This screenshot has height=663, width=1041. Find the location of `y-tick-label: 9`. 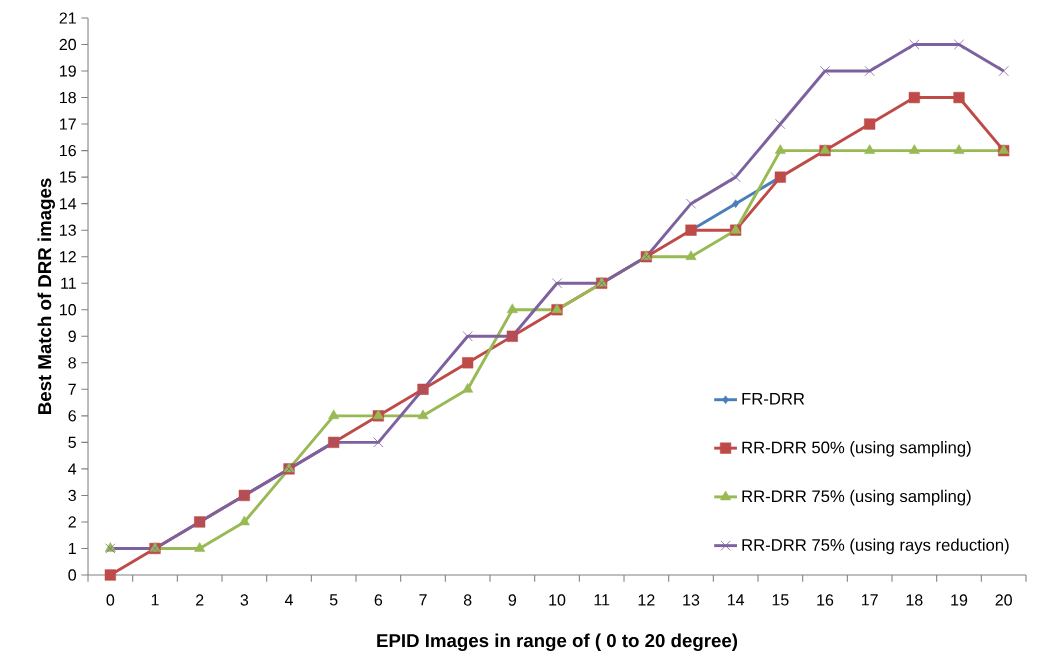

y-tick-label: 9 is located at coordinates (72, 336).